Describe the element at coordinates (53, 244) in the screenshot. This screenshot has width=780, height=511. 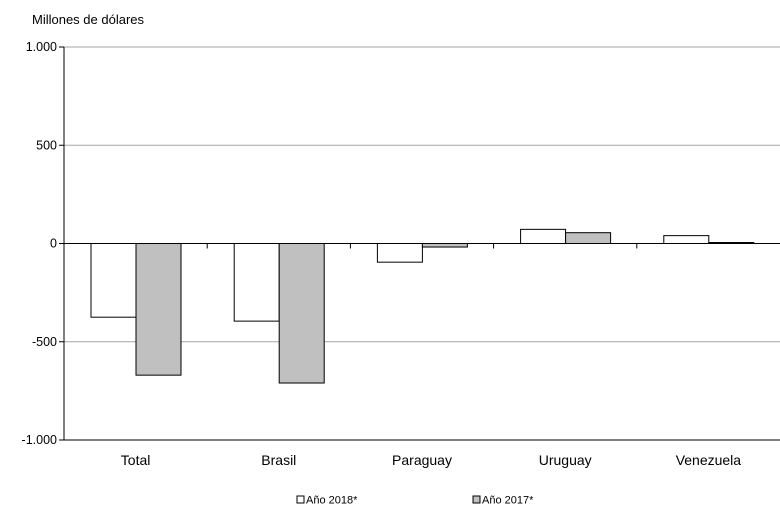
I see `y-tick-label: 0` at that location.